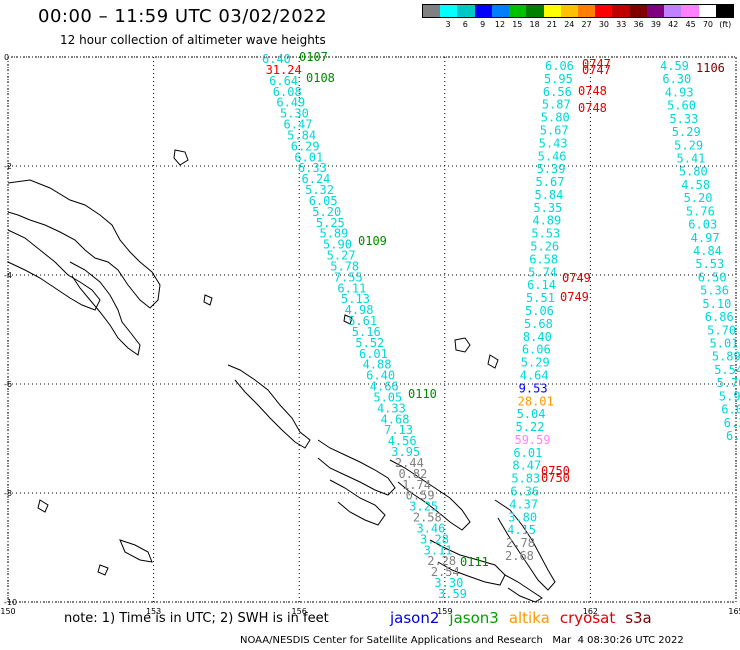 The image size is (740, 650). I want to click on color-scale-labels: 3 6 9 12 15 18 21 24 27 30 33 36 39 42 45 70 (ft), so click(578, 26).